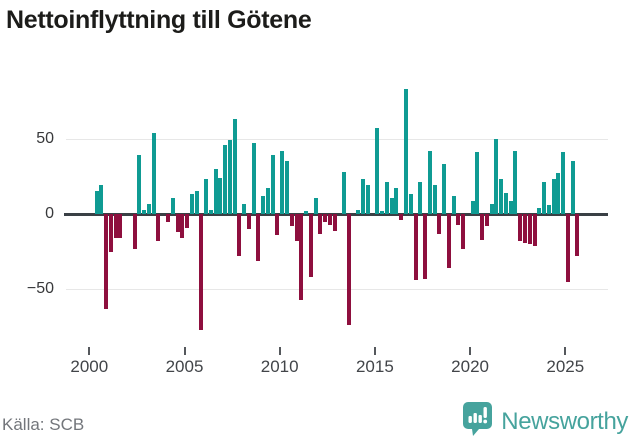  What do you see at coordinates (478, 422) in the screenshot?
I see `newsworthy-logo-icon` at bounding box center [478, 422].